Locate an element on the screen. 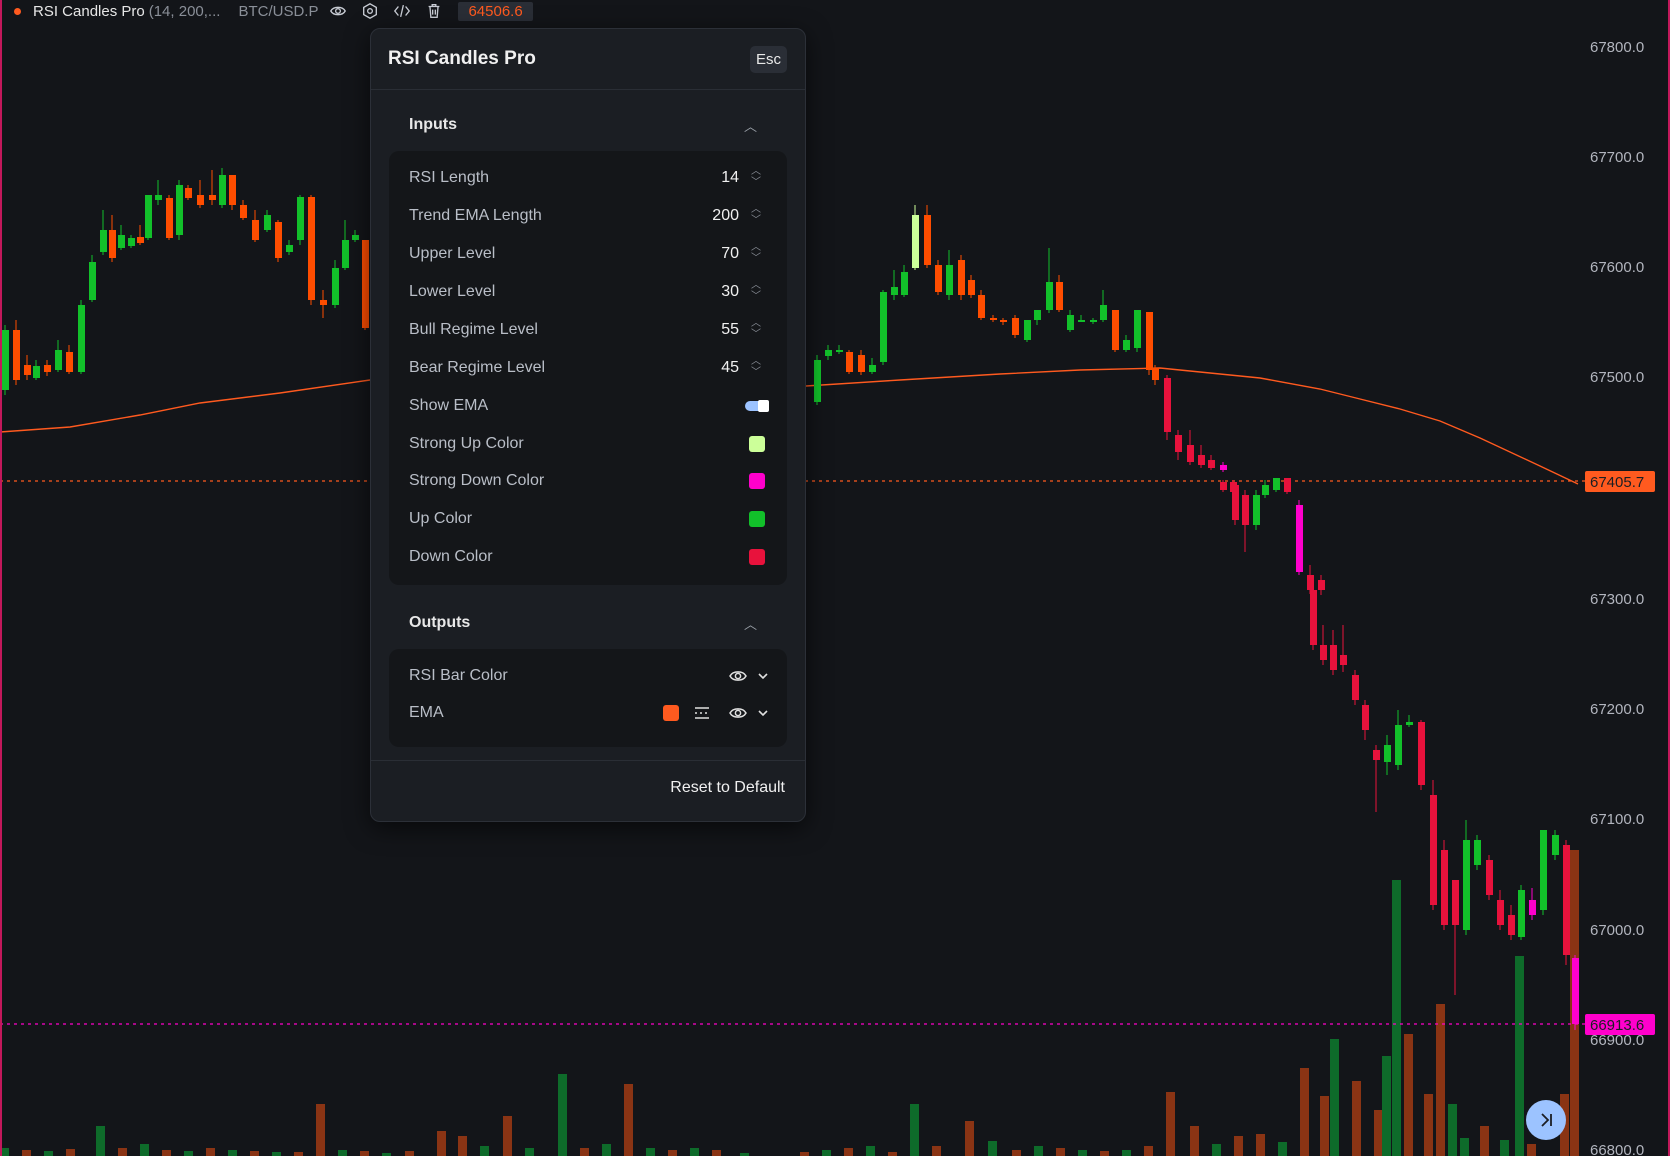 The height and width of the screenshot is (1156, 1670). show-ema-toggle is located at coordinates (757, 406).